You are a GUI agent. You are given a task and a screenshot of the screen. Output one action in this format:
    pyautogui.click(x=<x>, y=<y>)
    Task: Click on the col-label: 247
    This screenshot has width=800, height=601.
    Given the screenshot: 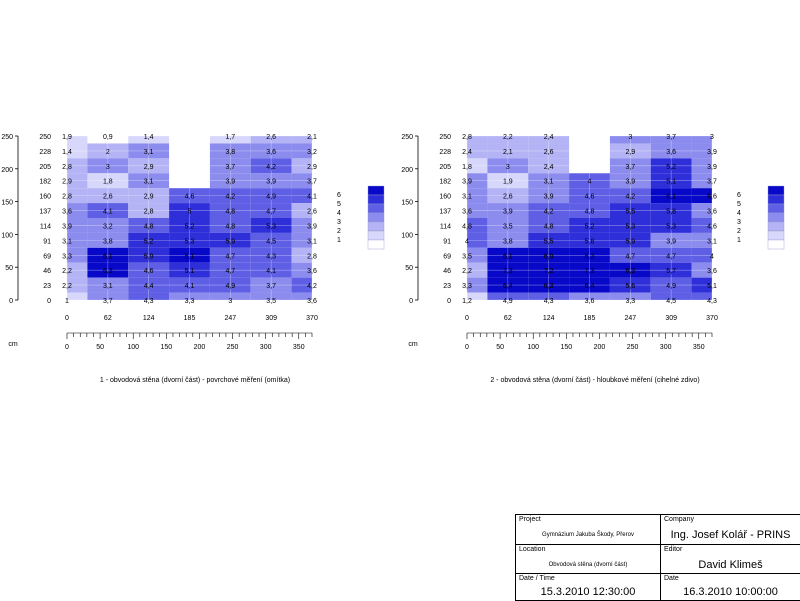 What is the action you would take?
    pyautogui.click(x=630, y=318)
    